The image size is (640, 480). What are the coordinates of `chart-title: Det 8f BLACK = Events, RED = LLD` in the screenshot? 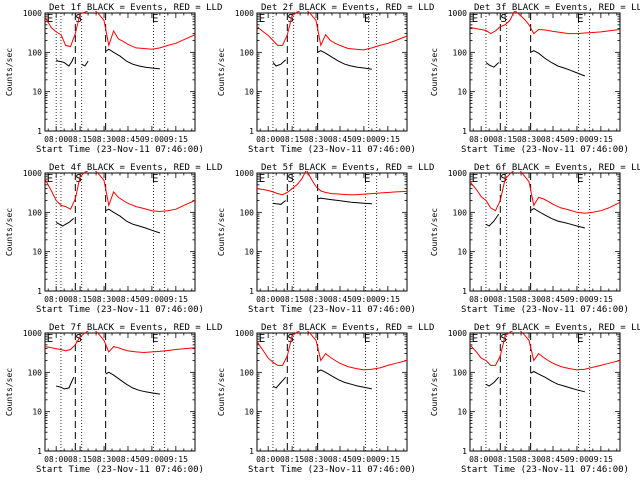 It's located at (347, 328).